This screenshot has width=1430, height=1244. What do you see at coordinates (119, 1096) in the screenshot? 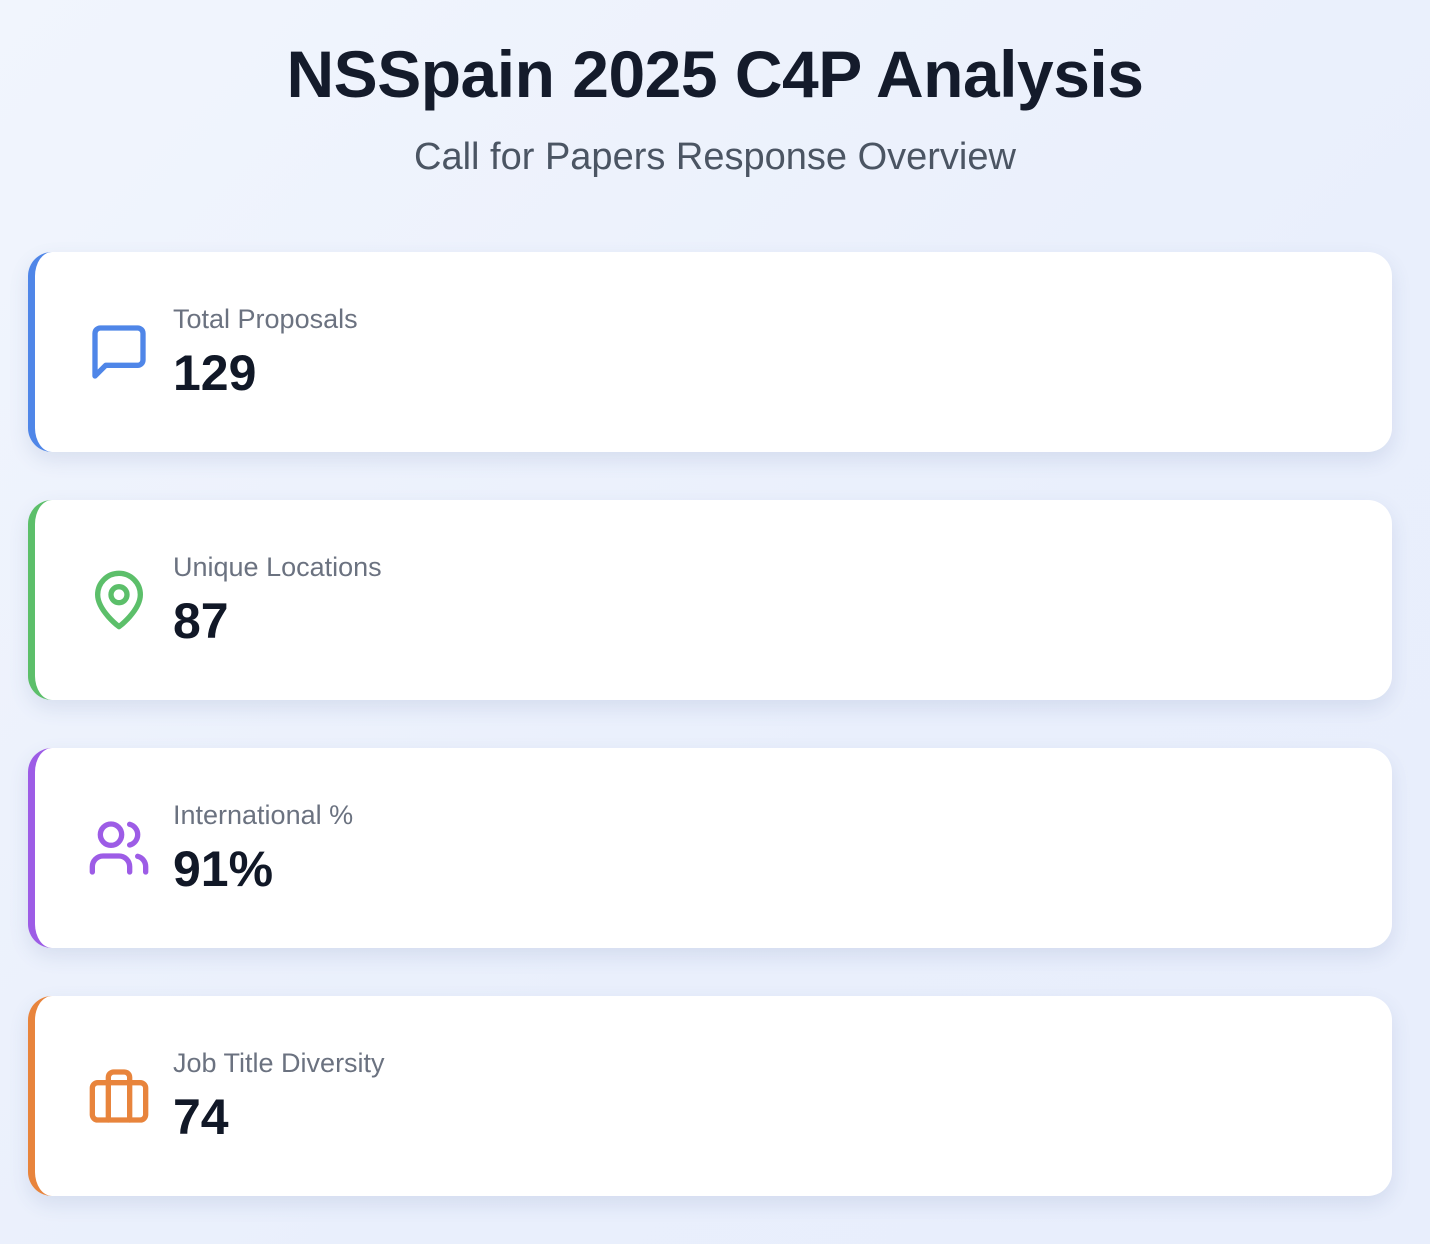
I see `briefcase-icon` at bounding box center [119, 1096].